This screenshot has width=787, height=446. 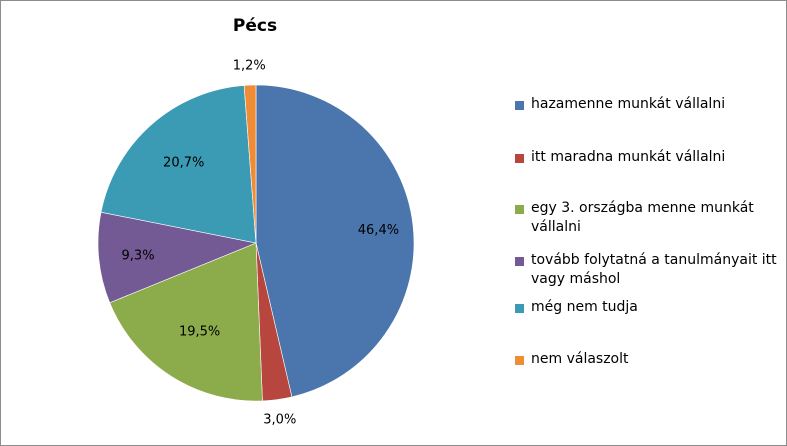 What do you see at coordinates (249, 66) in the screenshot?
I see `slice-value-label: 1,2%` at bounding box center [249, 66].